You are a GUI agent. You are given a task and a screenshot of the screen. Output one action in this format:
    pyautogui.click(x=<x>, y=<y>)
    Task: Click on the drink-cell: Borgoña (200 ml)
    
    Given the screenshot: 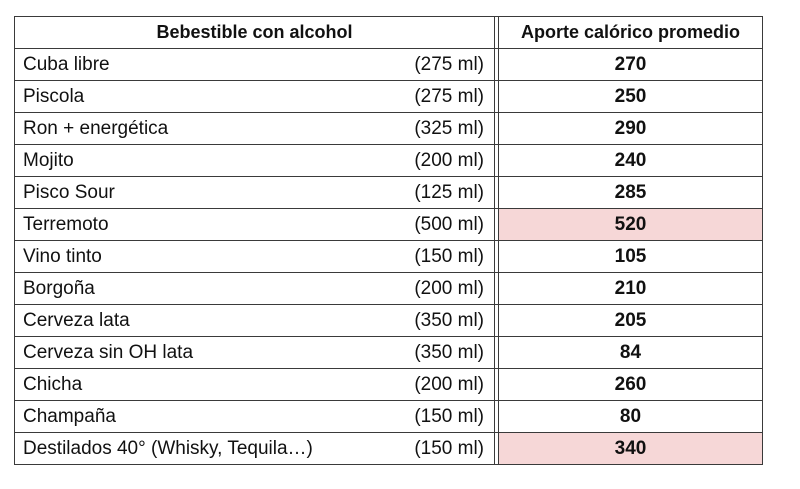 What is the action you would take?
    pyautogui.click(x=254, y=288)
    